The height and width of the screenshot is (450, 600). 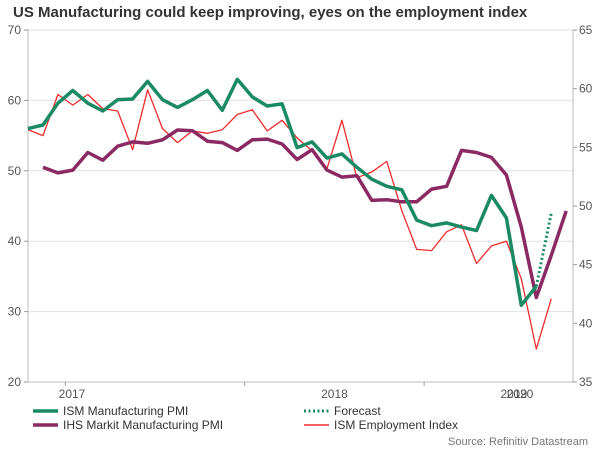 What do you see at coordinates (586, 265) in the screenshot?
I see `right-tick-label: 45` at bounding box center [586, 265].